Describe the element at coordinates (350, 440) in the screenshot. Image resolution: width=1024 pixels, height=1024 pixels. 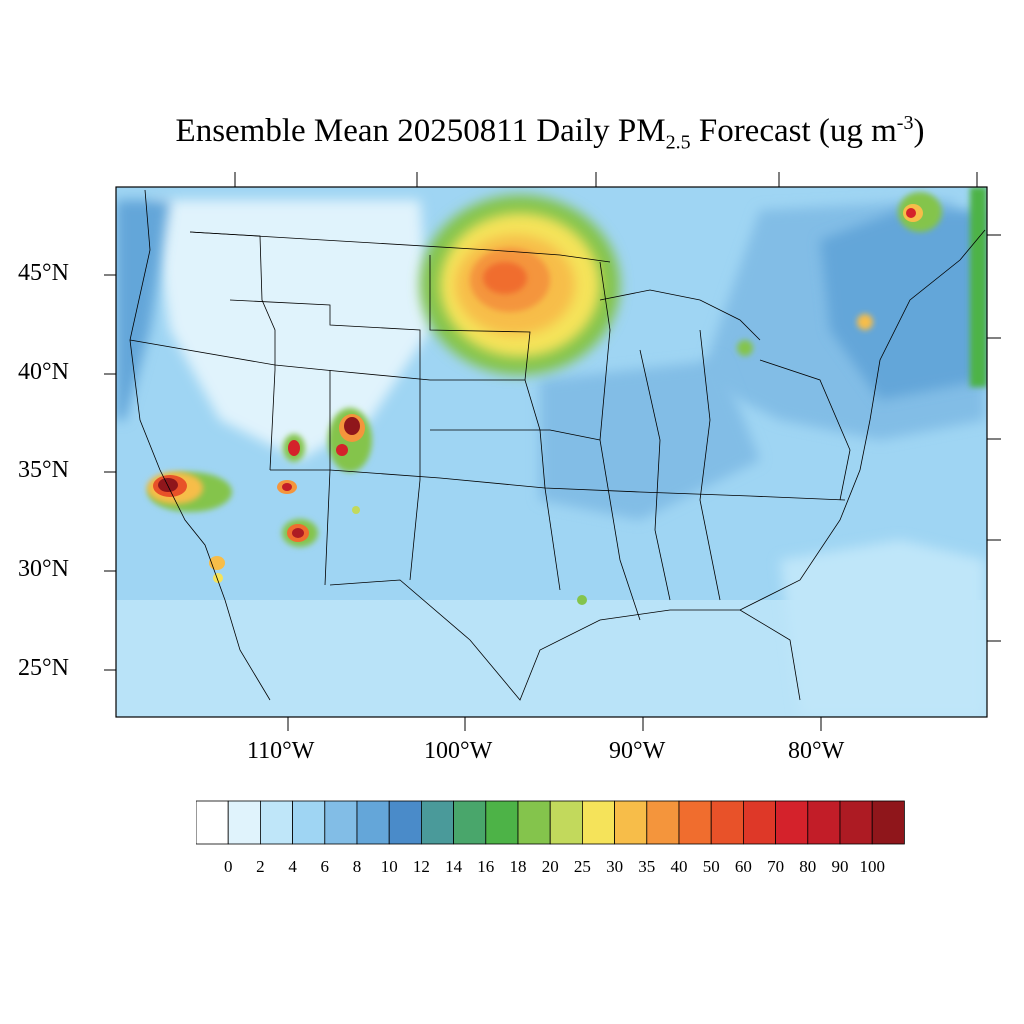
I see `plume-new-mexico-fire` at that location.